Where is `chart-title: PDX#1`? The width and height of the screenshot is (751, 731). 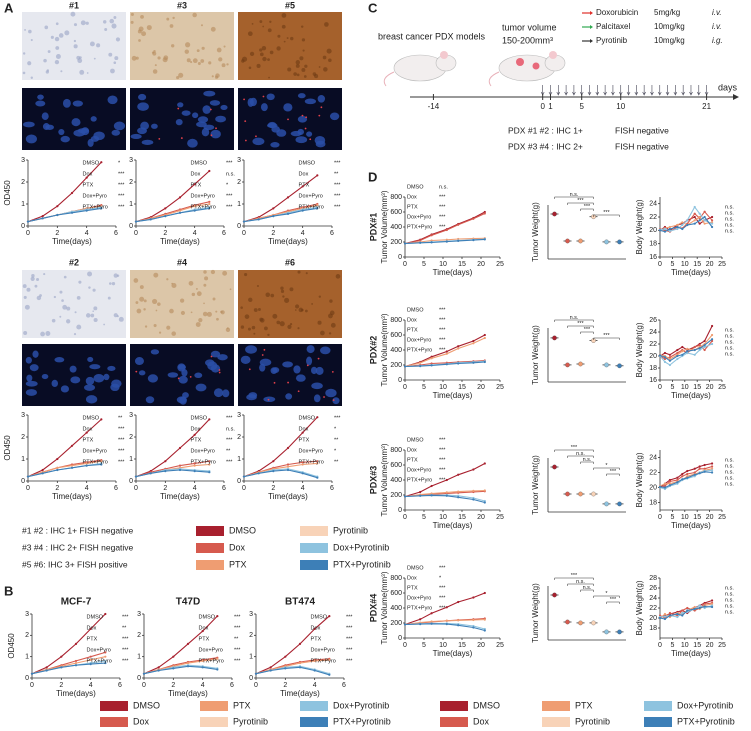 chart-title: PDX#1 is located at coordinates (373, 227).